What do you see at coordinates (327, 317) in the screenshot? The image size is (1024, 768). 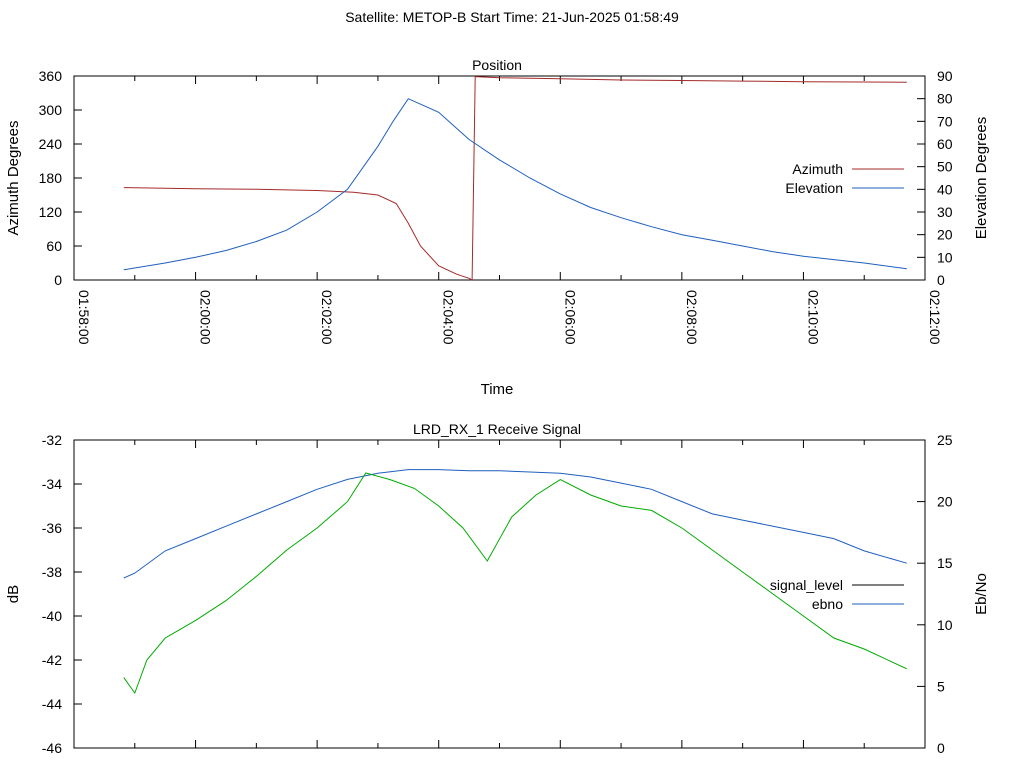 I see `position-x-tick-label: 02:02:00` at bounding box center [327, 317].